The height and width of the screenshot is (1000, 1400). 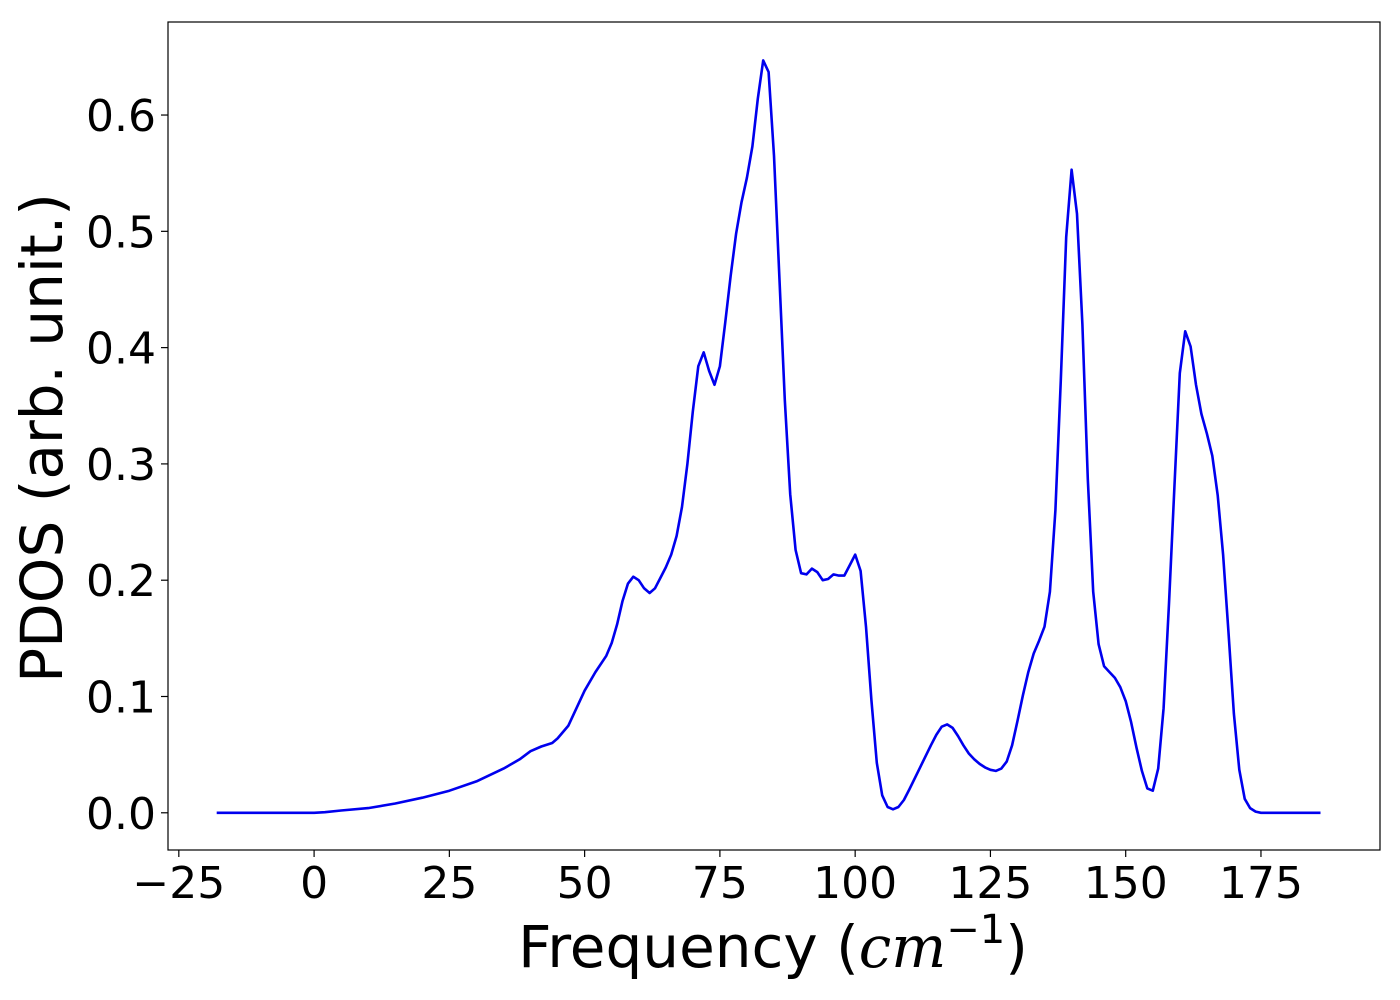 What do you see at coordinates (121, 697) in the screenshot?
I see `y-tick-label: 0.1` at bounding box center [121, 697].